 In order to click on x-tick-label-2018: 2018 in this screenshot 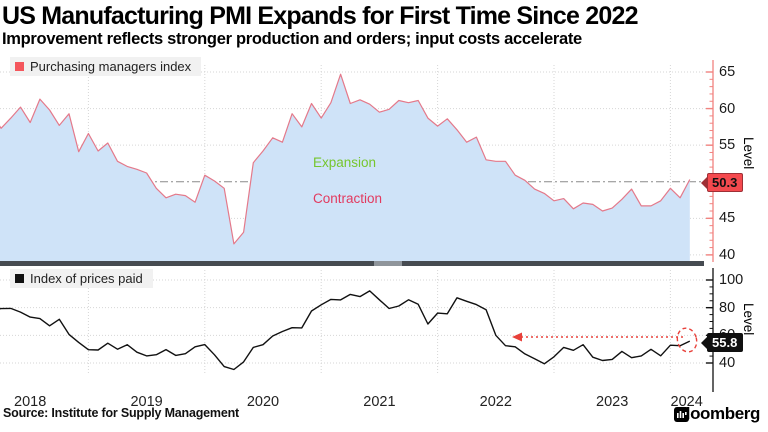, I will do `click(30, 402)`.